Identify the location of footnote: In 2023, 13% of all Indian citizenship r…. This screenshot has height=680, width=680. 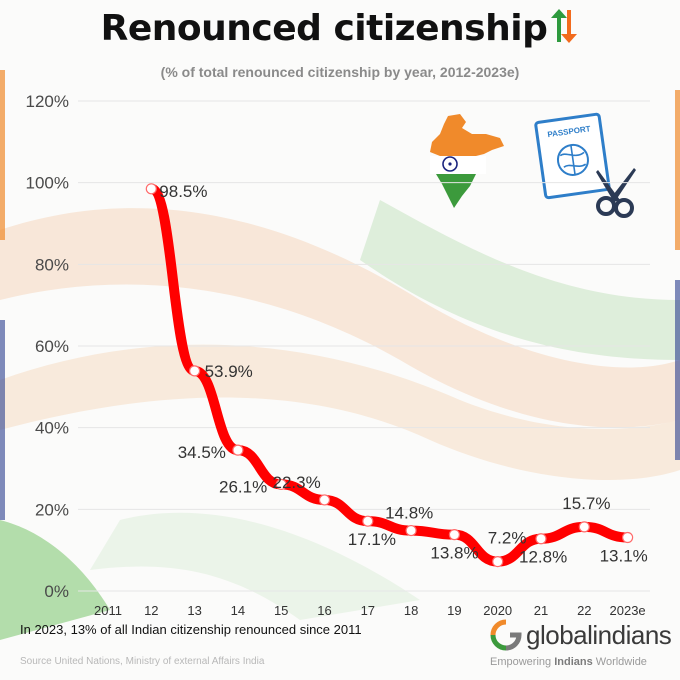
(191, 629).